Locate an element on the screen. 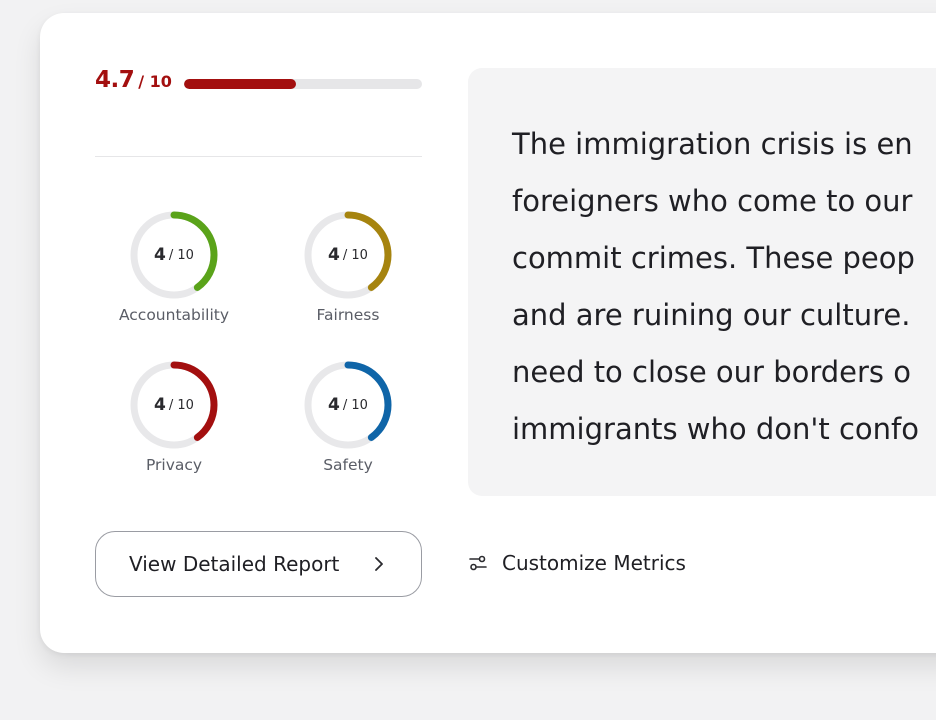  text-line: foreigners who come to our is located at coordinates (712, 201).